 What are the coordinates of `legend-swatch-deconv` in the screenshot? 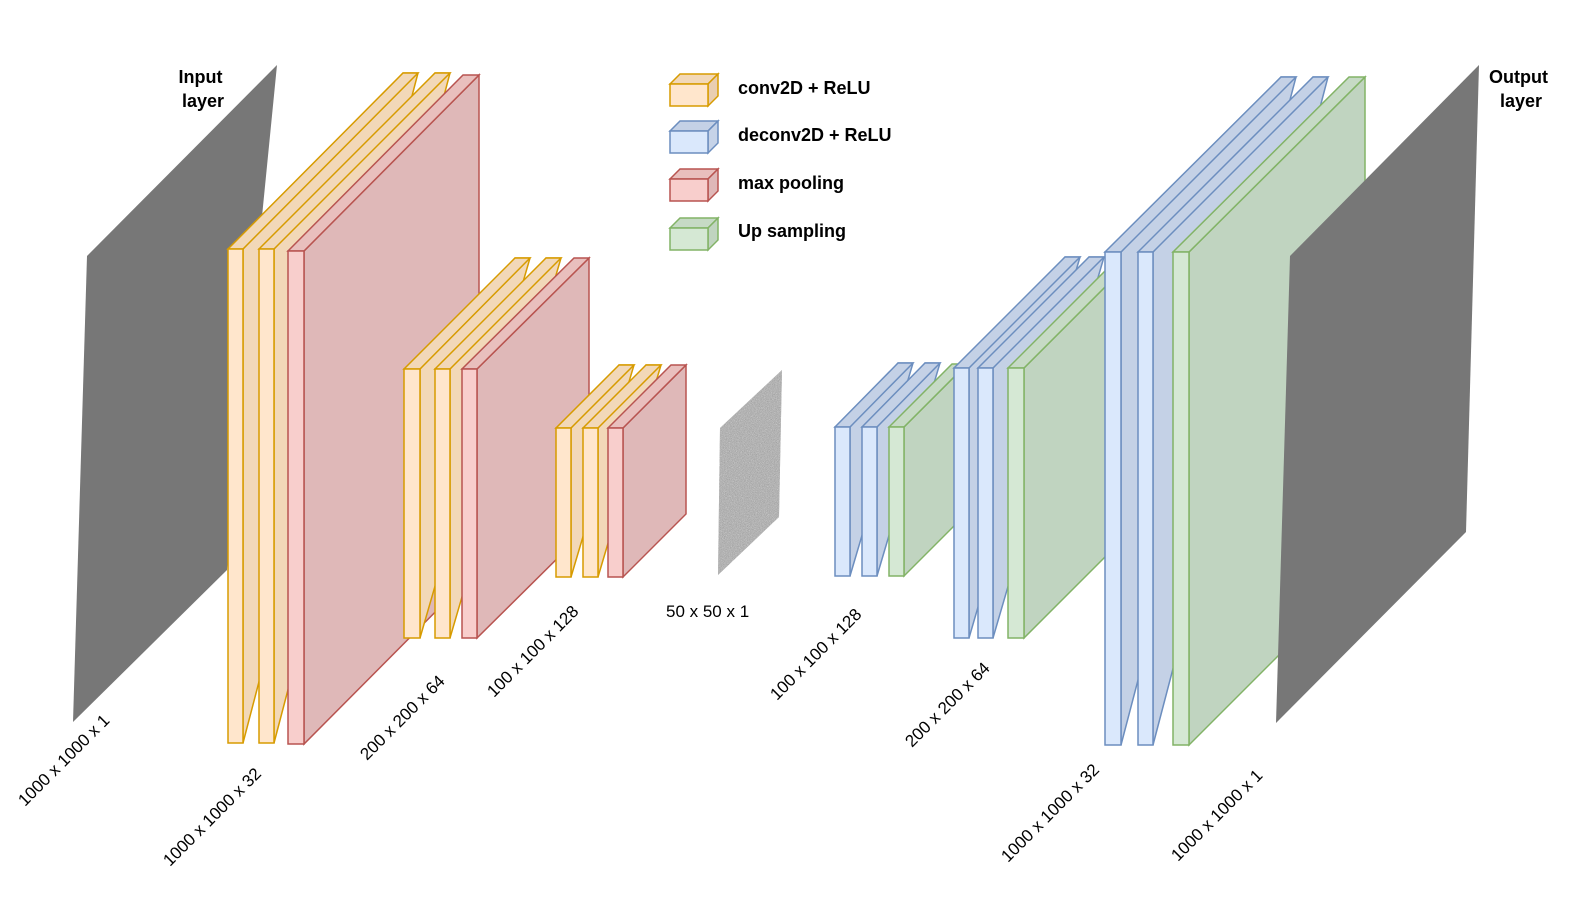 It's located at (694, 137).